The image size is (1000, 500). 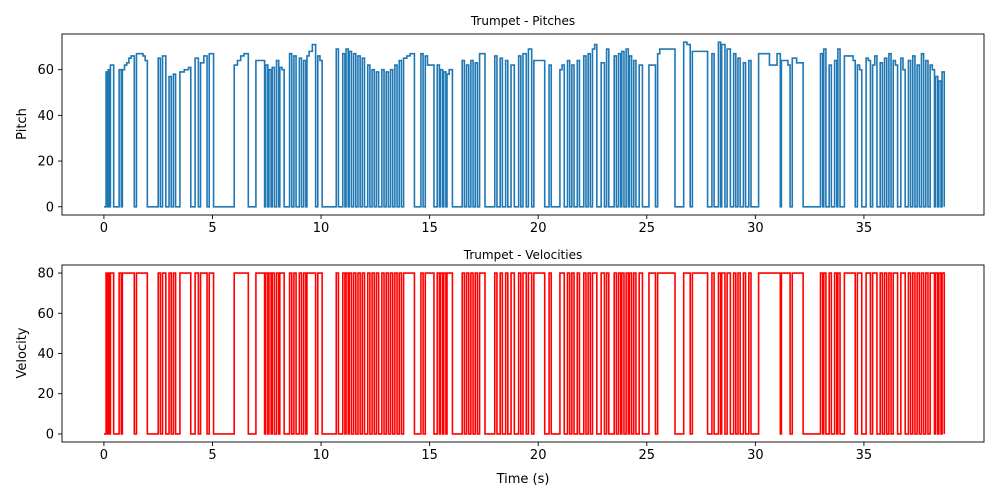 What do you see at coordinates (321, 228) in the screenshot?
I see `pitch-x-tick-label: 10` at bounding box center [321, 228].